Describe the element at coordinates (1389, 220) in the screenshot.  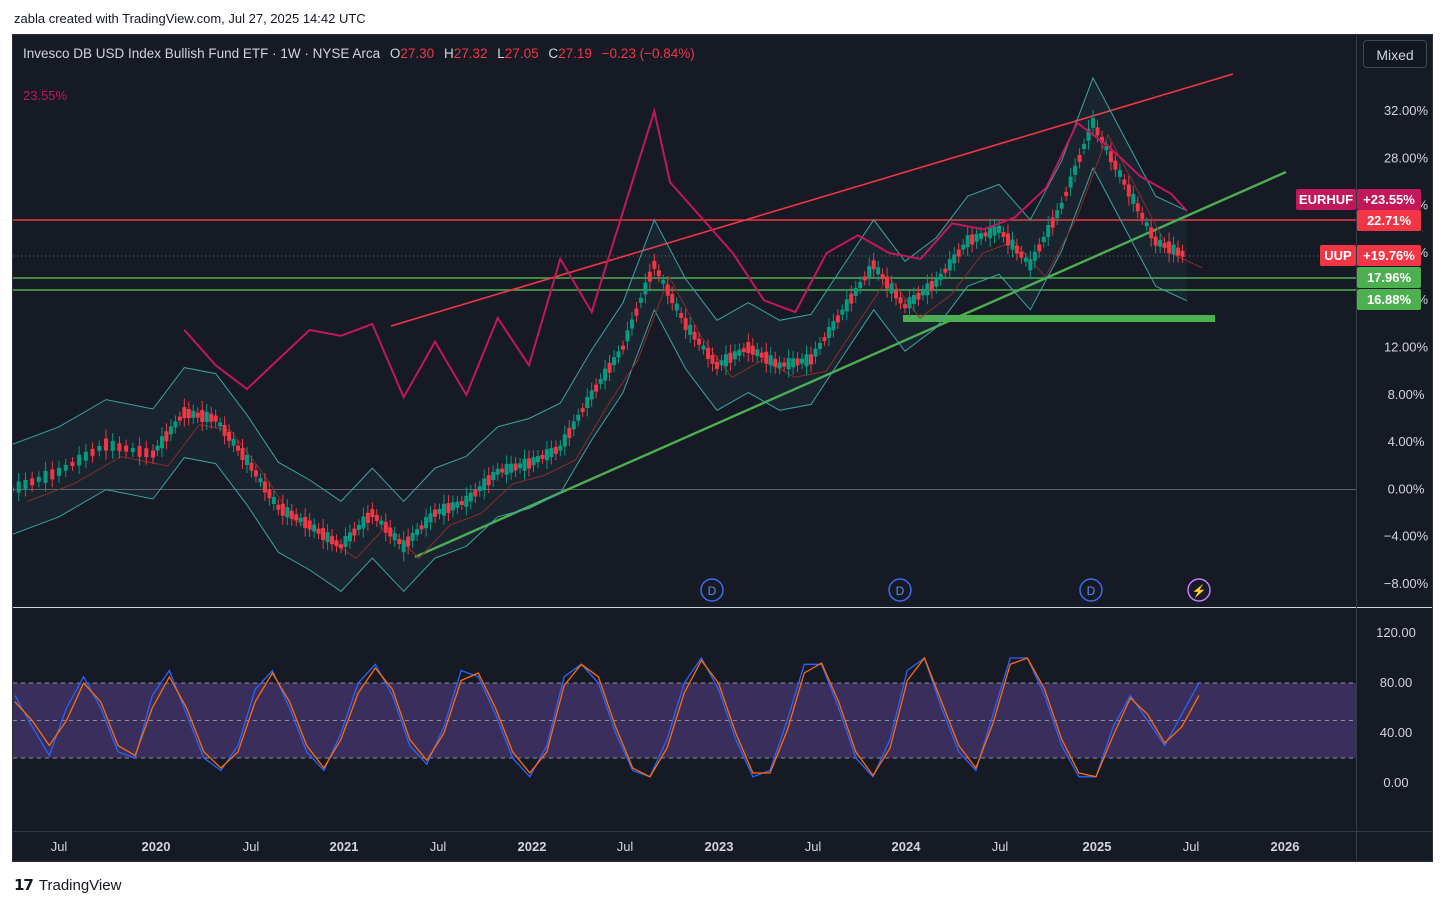
I see `price-label-value: 22.71%` at that location.